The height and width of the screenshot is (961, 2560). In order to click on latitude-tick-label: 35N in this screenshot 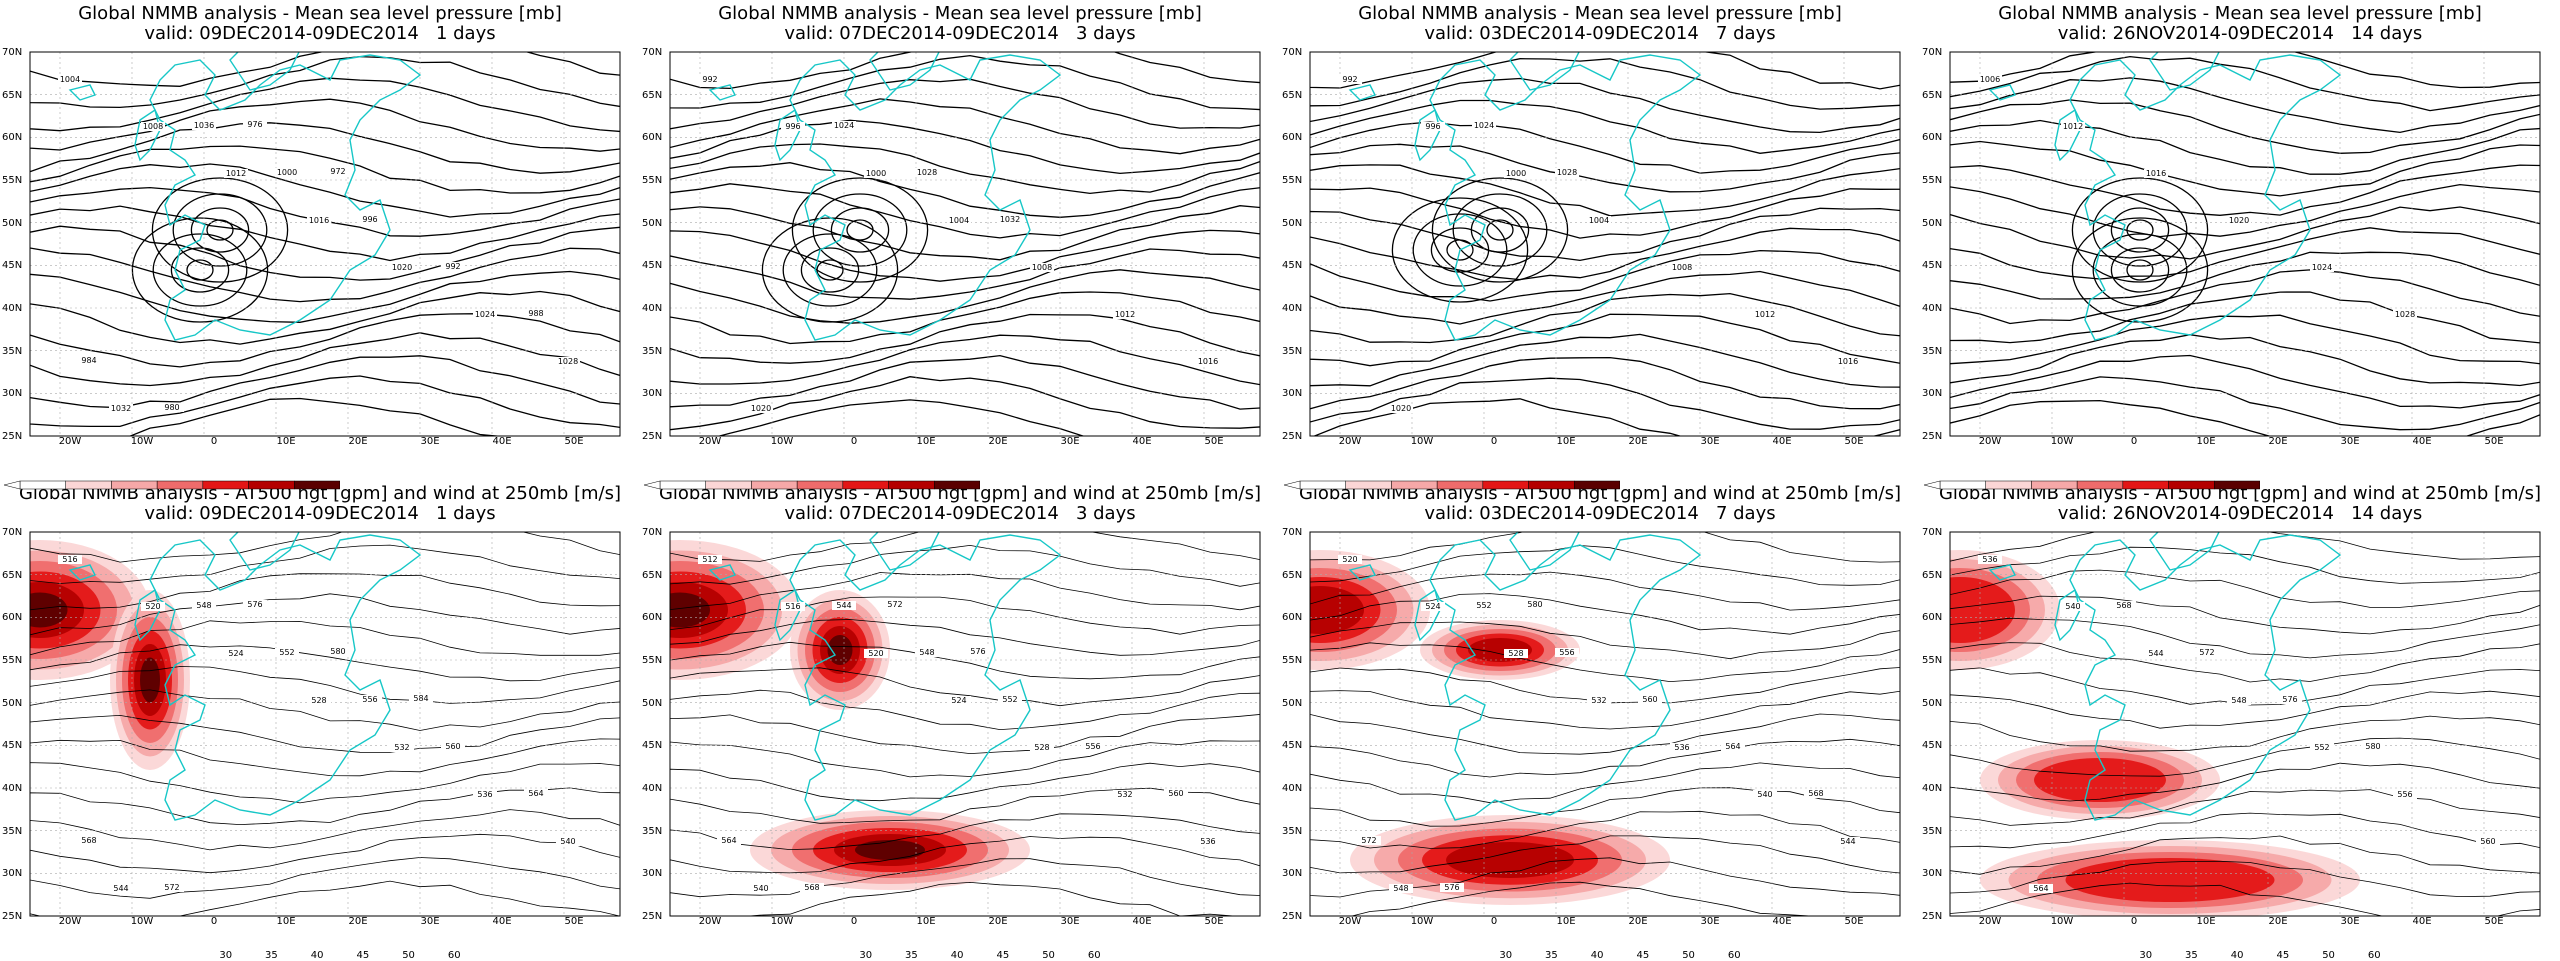, I will do `click(1292, 831)`.